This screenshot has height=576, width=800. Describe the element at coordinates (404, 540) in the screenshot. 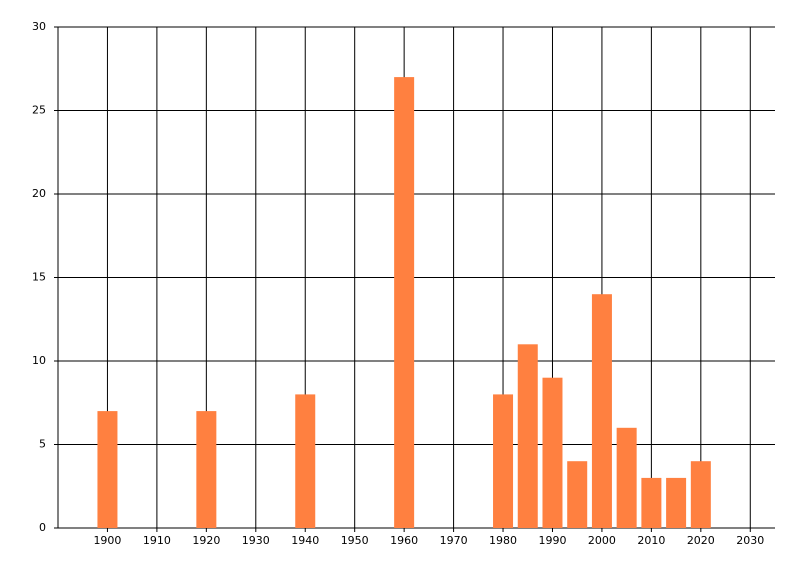

I see `x-tick-label: 1960` at that location.